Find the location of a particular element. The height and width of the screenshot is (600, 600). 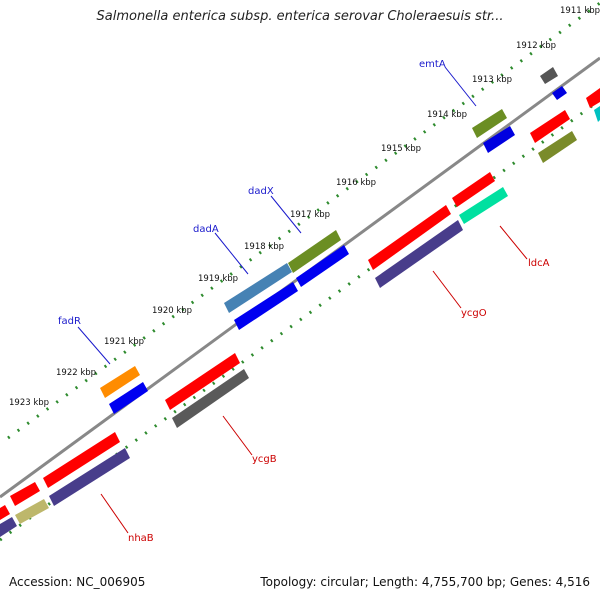

tick-label: 1923 kbp is located at coordinates (29, 403).